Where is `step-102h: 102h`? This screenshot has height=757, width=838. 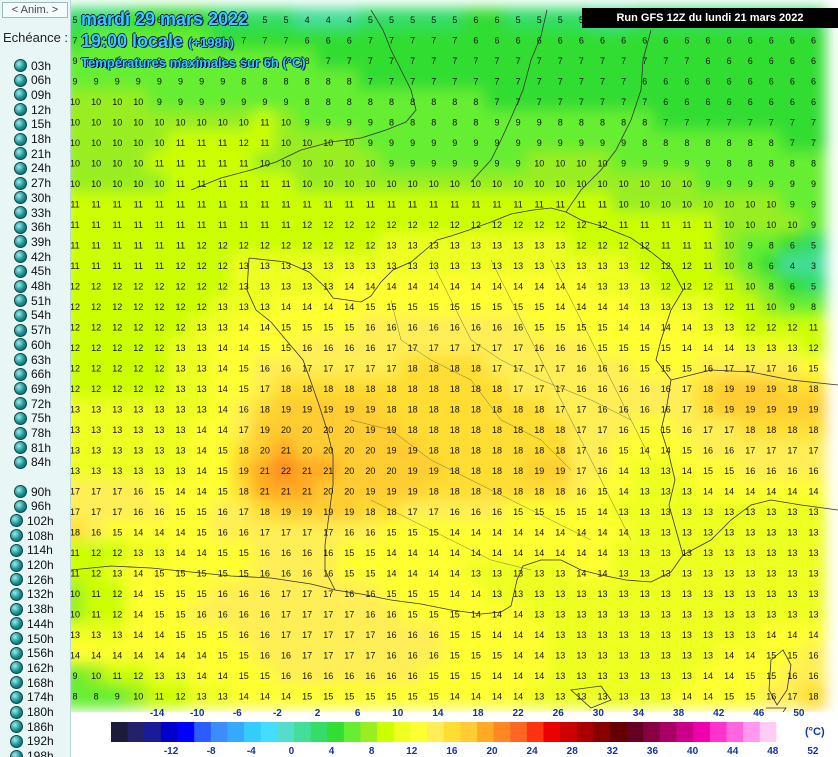 step-102h: 102h is located at coordinates (32, 520).